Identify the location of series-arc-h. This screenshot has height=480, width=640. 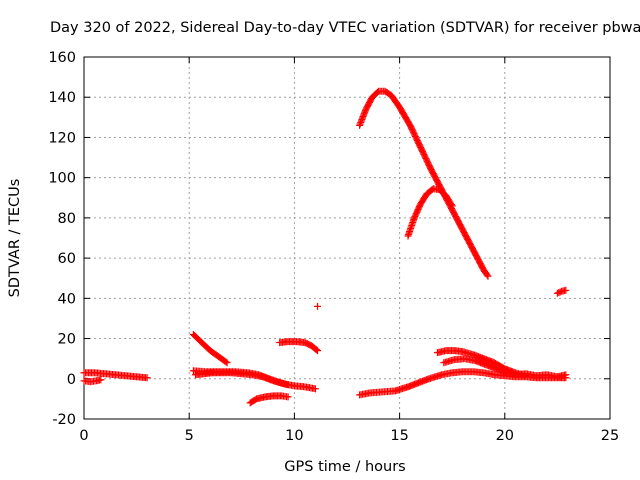
(318, 306).